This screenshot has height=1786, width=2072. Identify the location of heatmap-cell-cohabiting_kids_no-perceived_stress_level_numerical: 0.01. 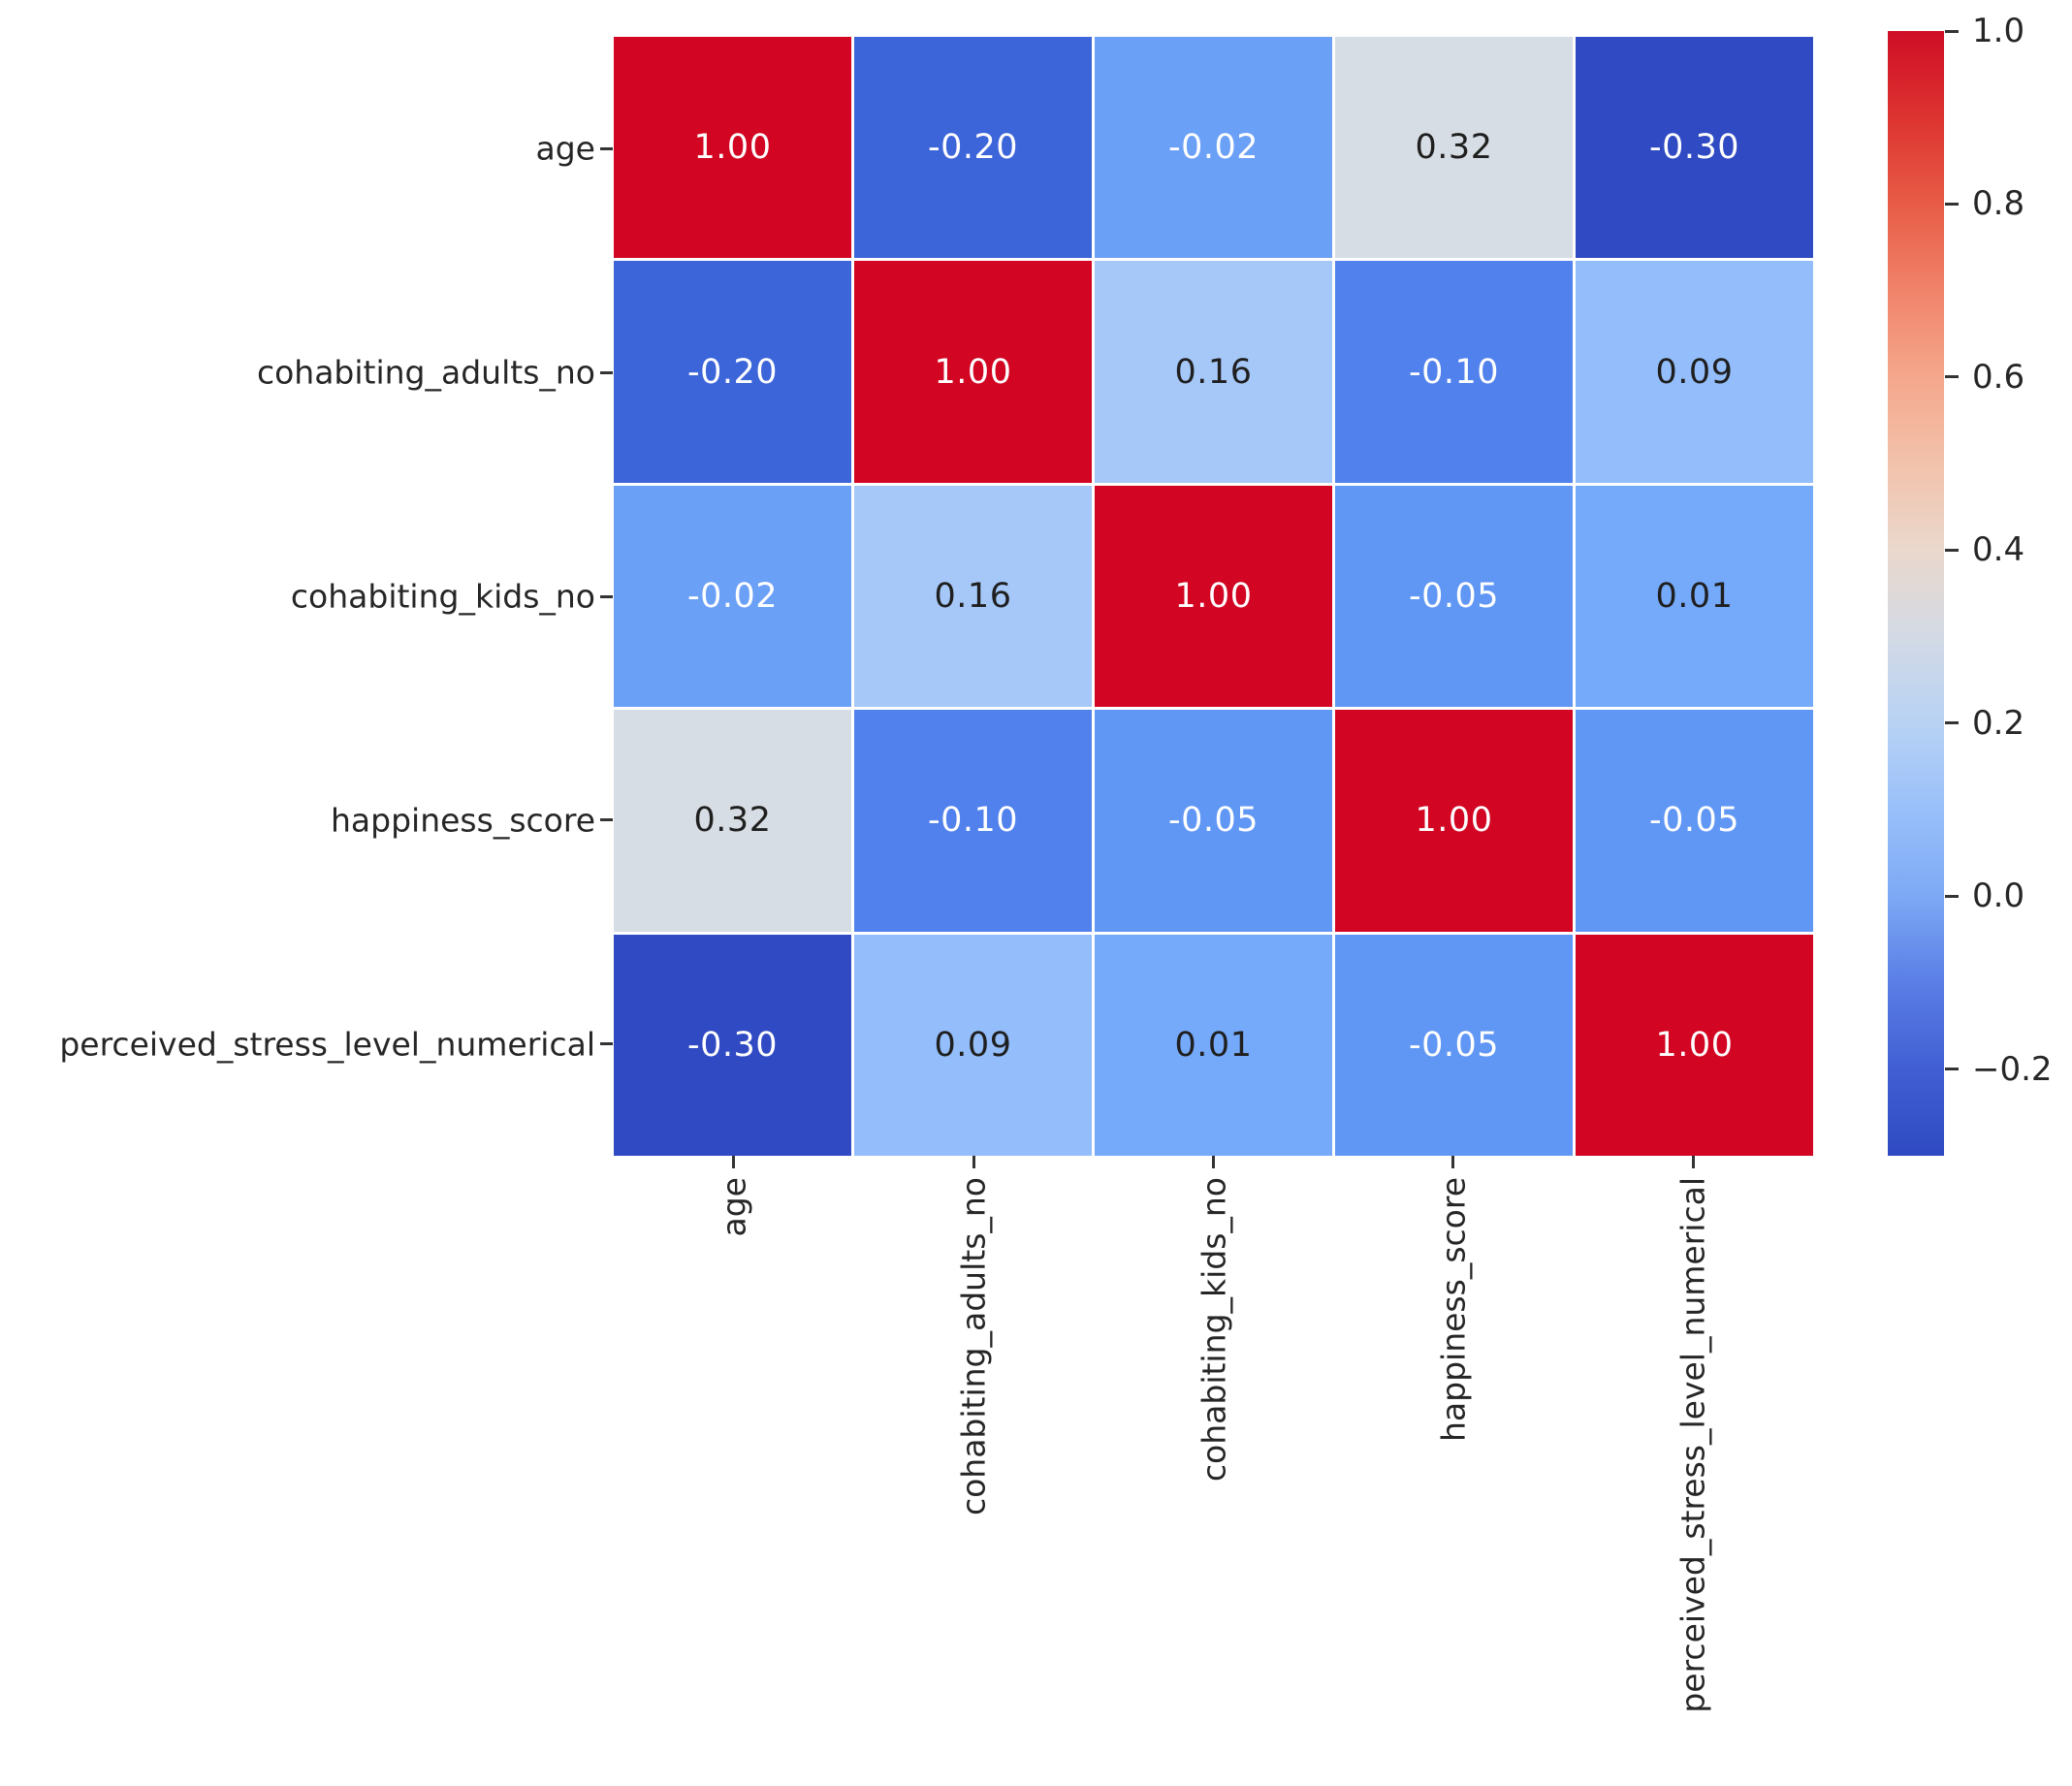
(1694, 596).